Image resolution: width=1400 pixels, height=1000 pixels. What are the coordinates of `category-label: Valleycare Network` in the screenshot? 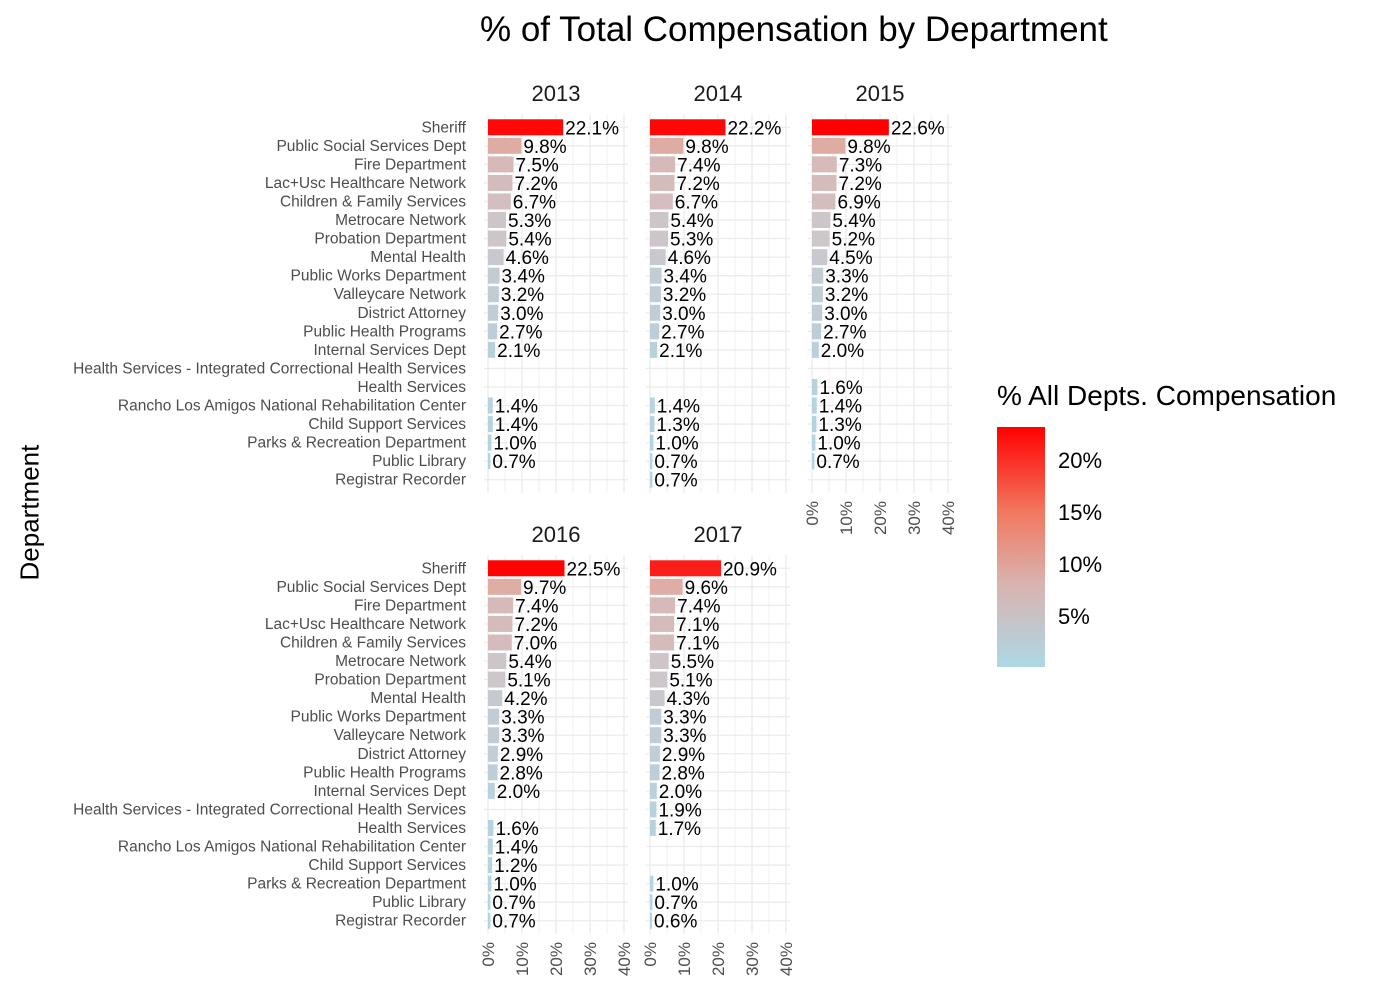 It's located at (400, 735).